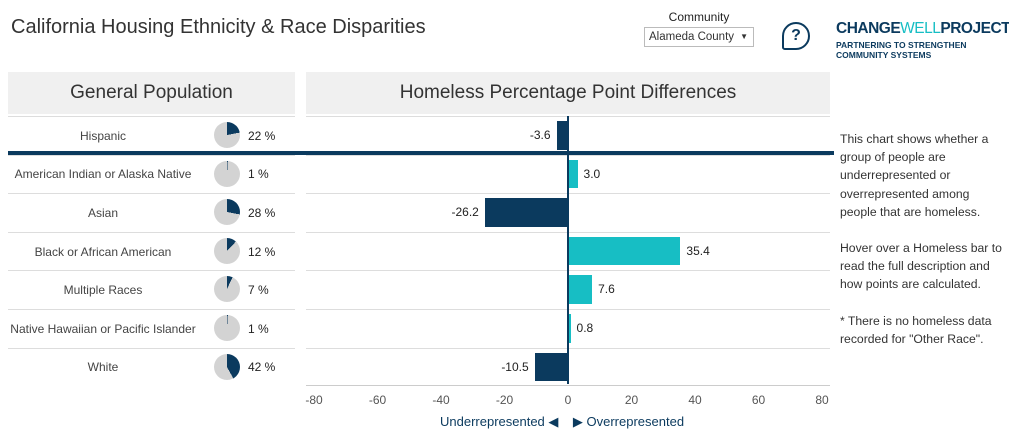  Describe the element at coordinates (465, 212) in the screenshot. I see `bar-value-label: -26.2` at that location.